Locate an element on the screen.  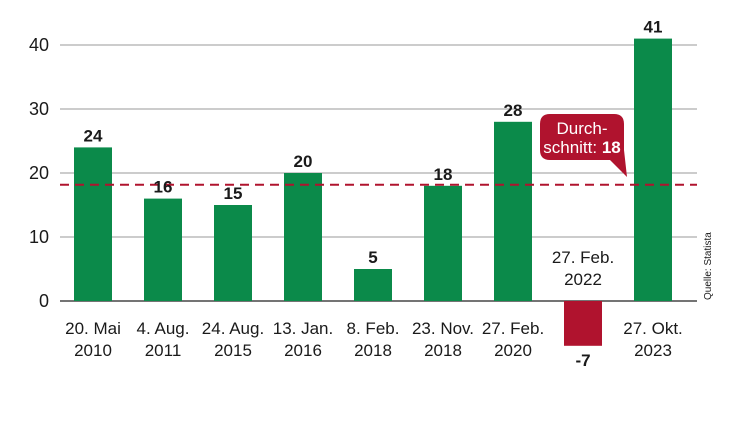
value-label: -7 is located at coordinates (582, 360).